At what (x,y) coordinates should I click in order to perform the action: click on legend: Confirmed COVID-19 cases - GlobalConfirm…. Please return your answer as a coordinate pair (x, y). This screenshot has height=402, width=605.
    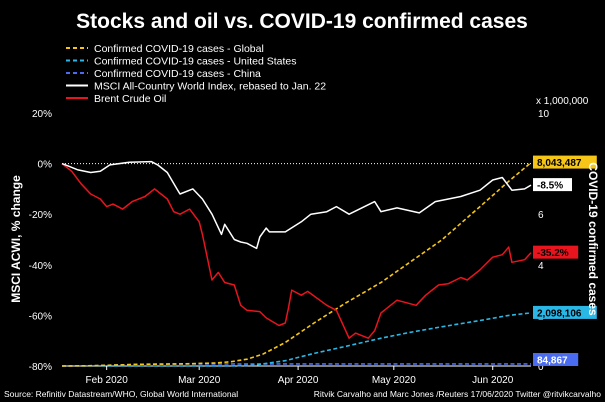
    Looking at the image, I should click on (196, 74).